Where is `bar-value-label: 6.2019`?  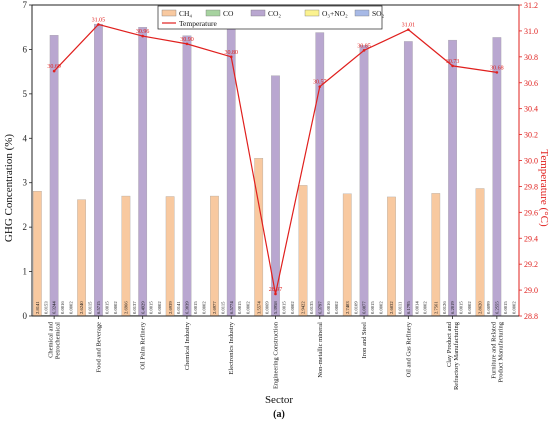 bar-value-label: 6.2019 is located at coordinates (452, 307).